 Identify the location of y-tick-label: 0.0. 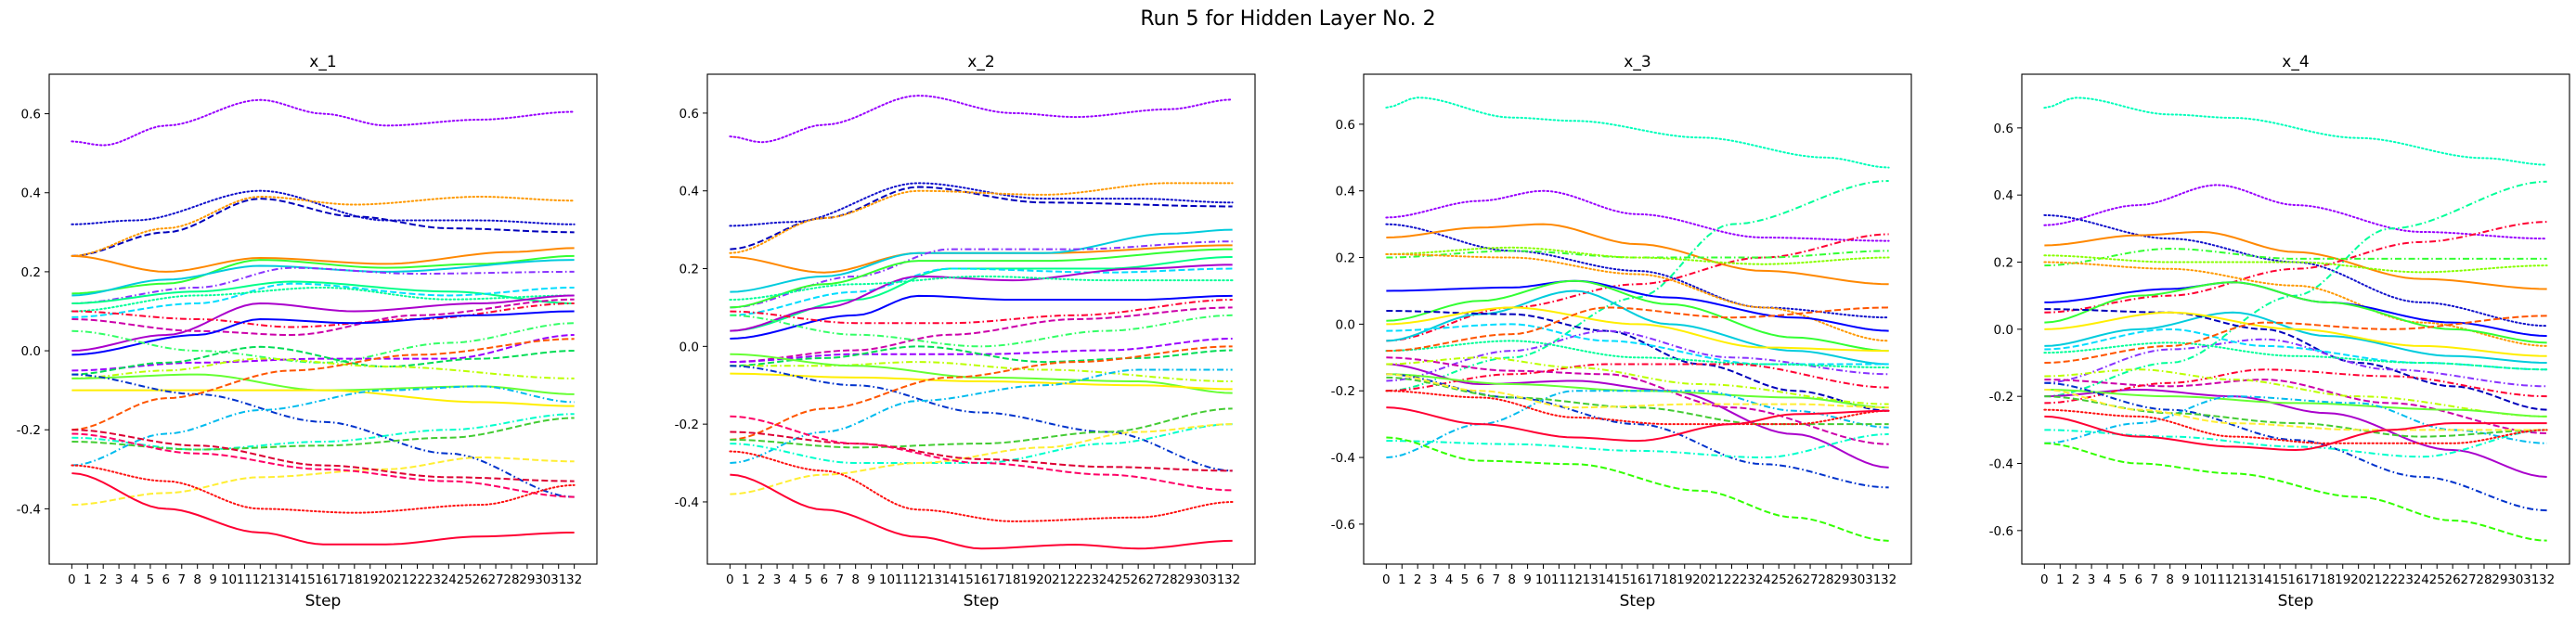
(689, 347).